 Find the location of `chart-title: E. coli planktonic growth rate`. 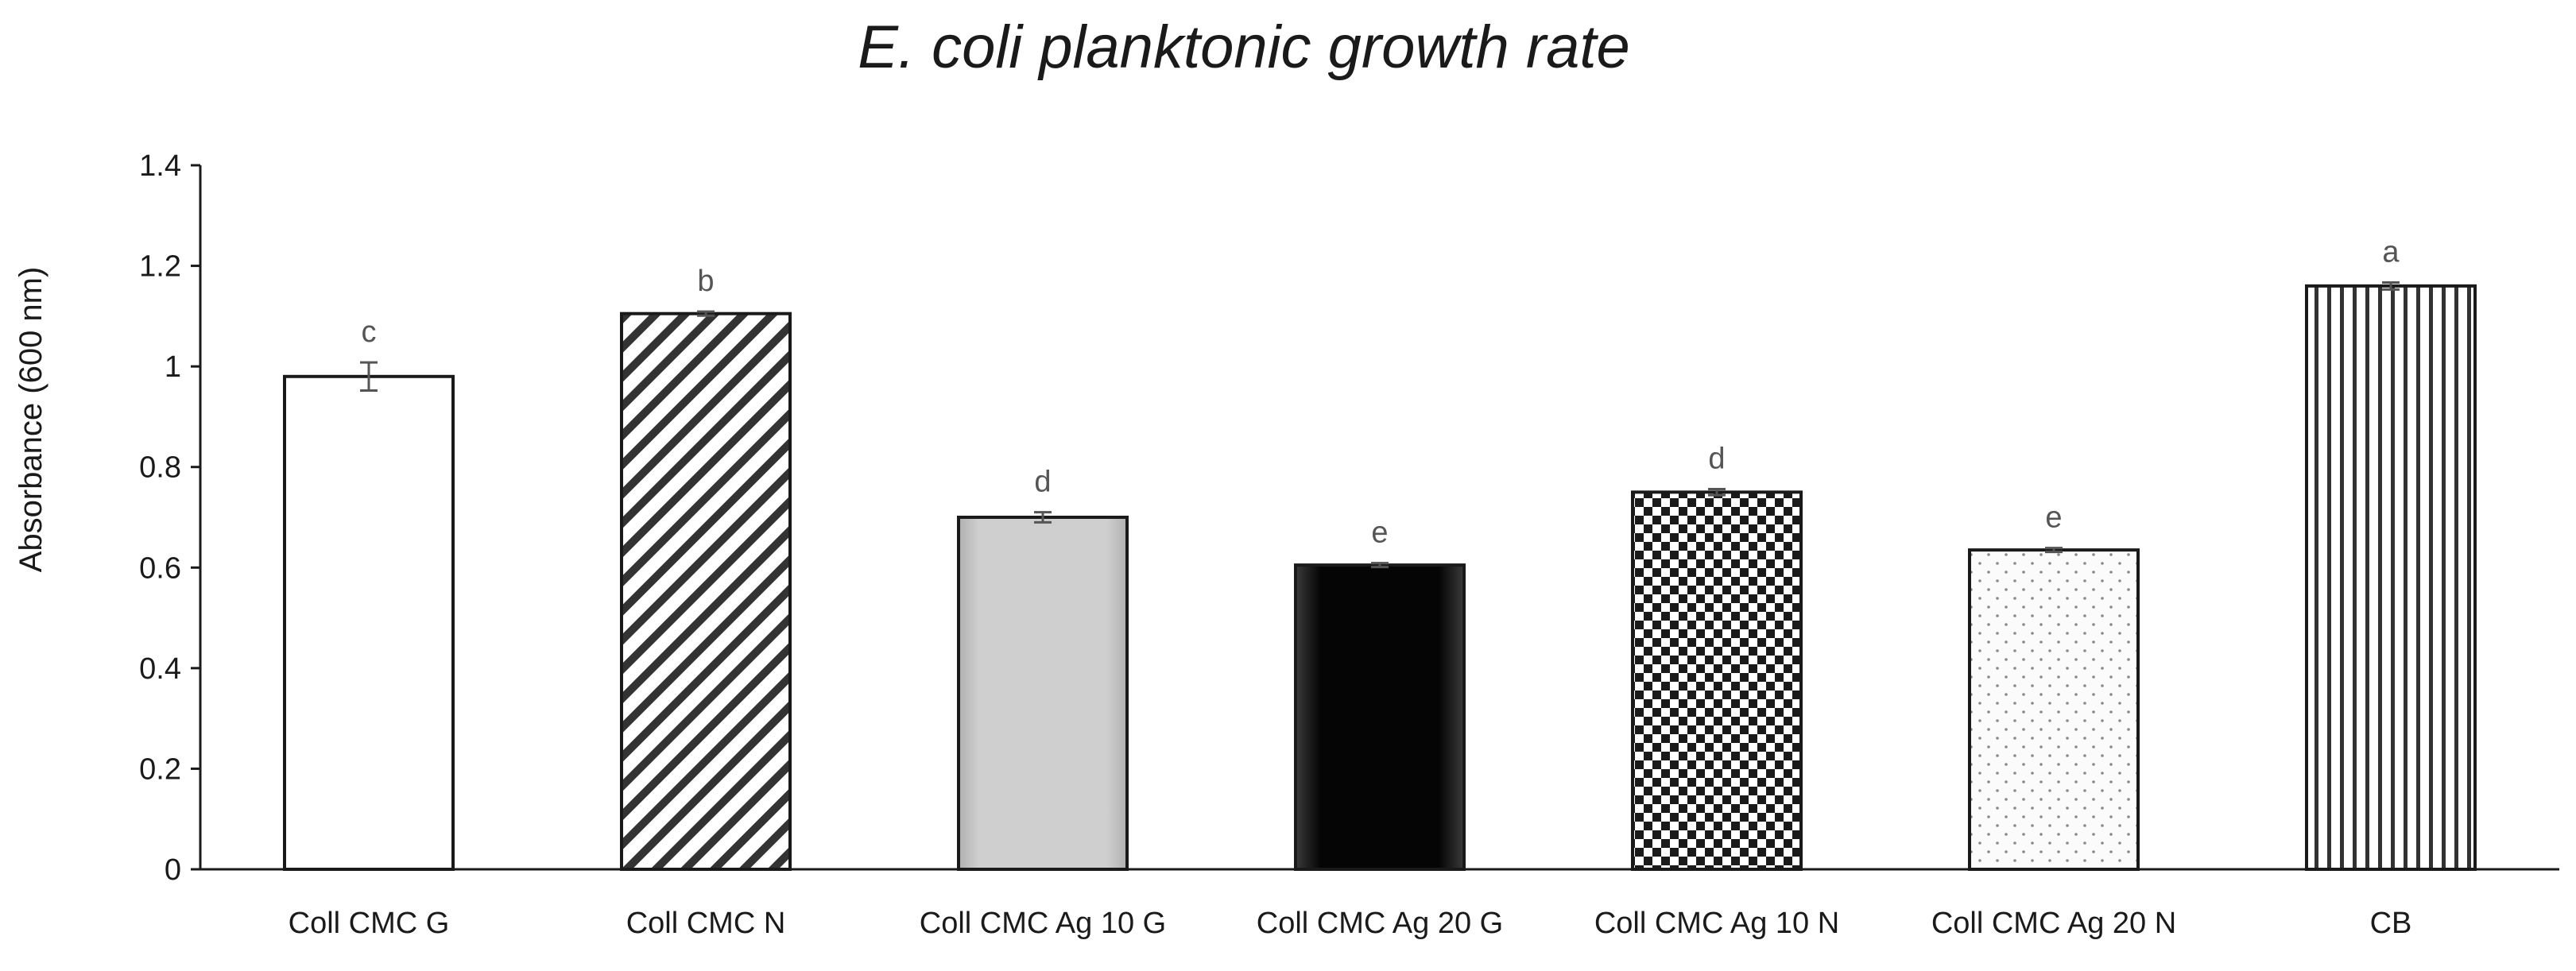

chart-title: E. coli planktonic growth rate is located at coordinates (1244, 48).